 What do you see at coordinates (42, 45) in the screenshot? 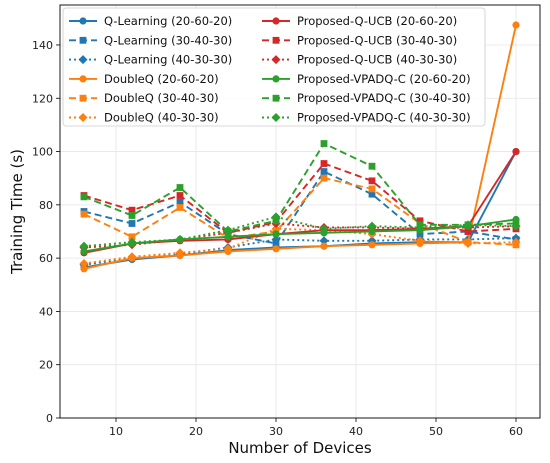
I see `y-tick-label: 140` at bounding box center [42, 45].